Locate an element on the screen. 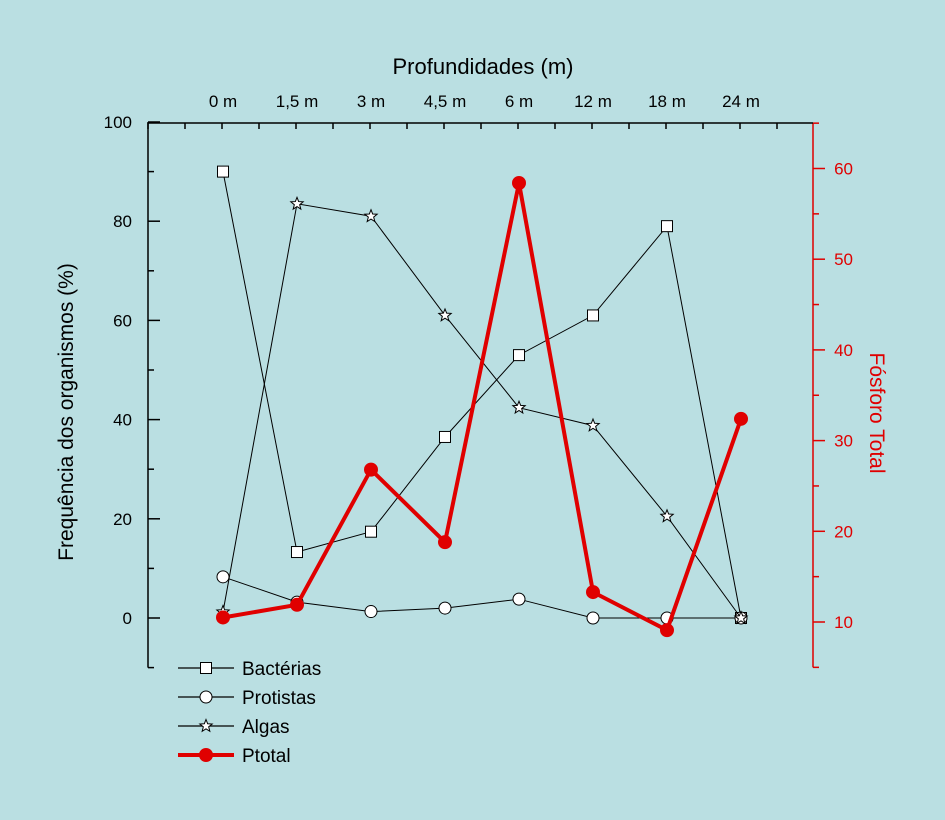 The width and height of the screenshot is (945, 820). top-tick-label: 24 m is located at coordinates (741, 101).